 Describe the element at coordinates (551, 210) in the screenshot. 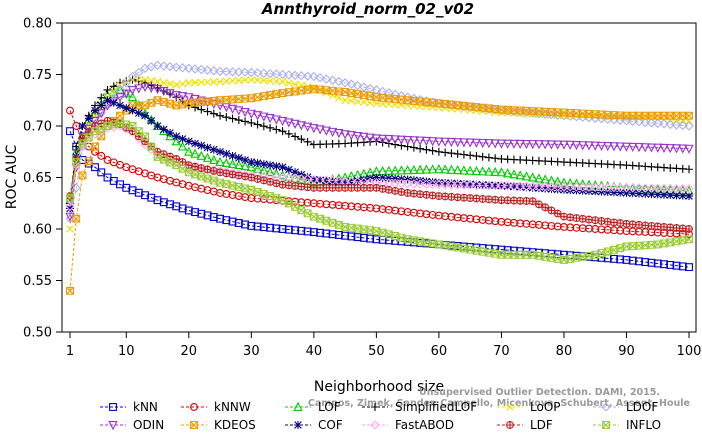

I see `data-point-ldf` at that location.